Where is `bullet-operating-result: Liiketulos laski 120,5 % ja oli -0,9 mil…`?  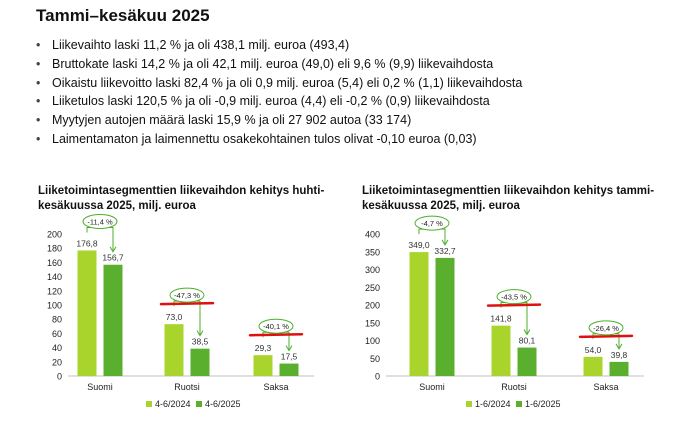
bullet-operating-result: Liiketulos laski 120,5 % ja oli -0,9 mil… is located at coordinates (279, 101).